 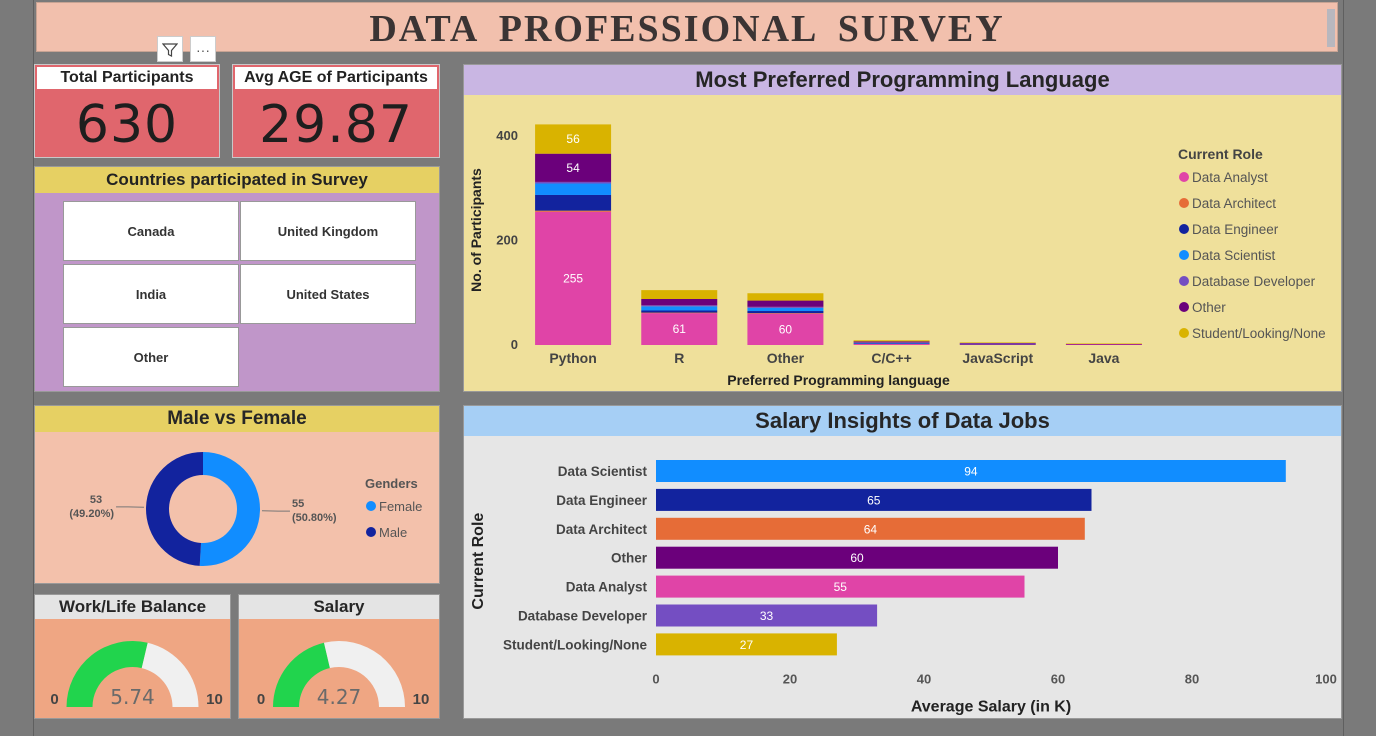 I want to click on bar-student-looking-none, so click(x=746, y=644).